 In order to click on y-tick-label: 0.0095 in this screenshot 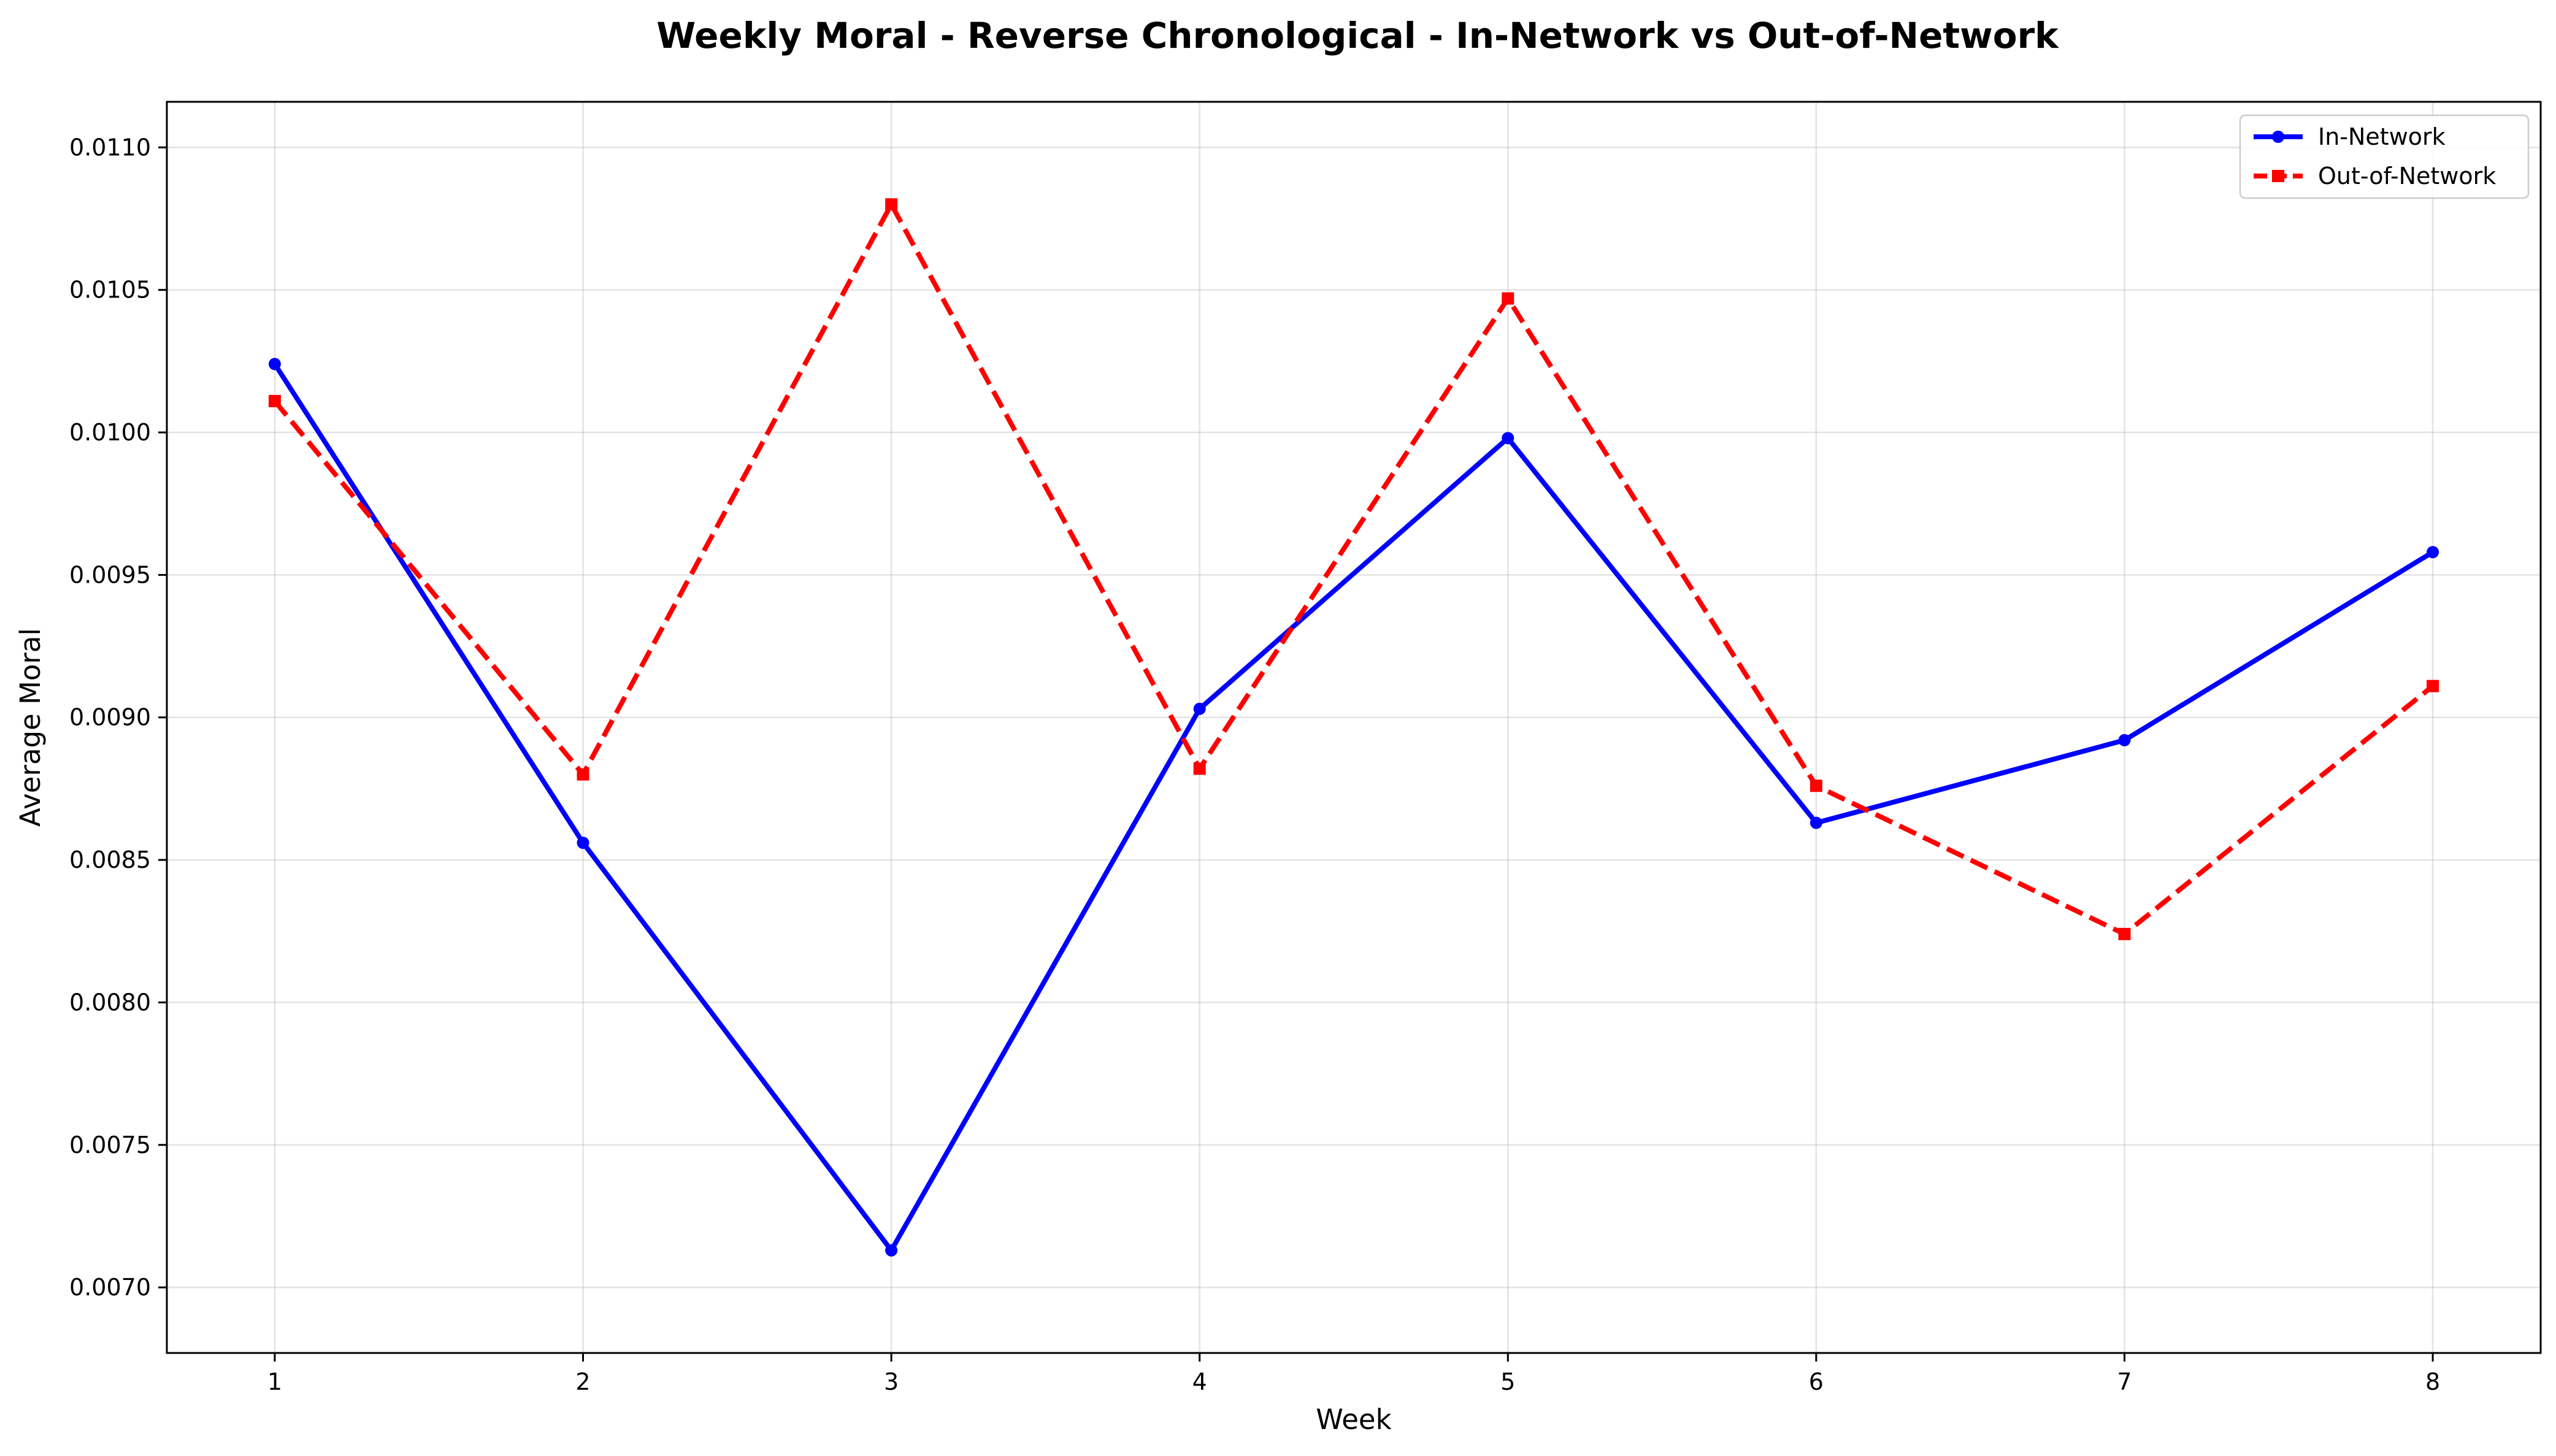, I will do `click(110, 574)`.